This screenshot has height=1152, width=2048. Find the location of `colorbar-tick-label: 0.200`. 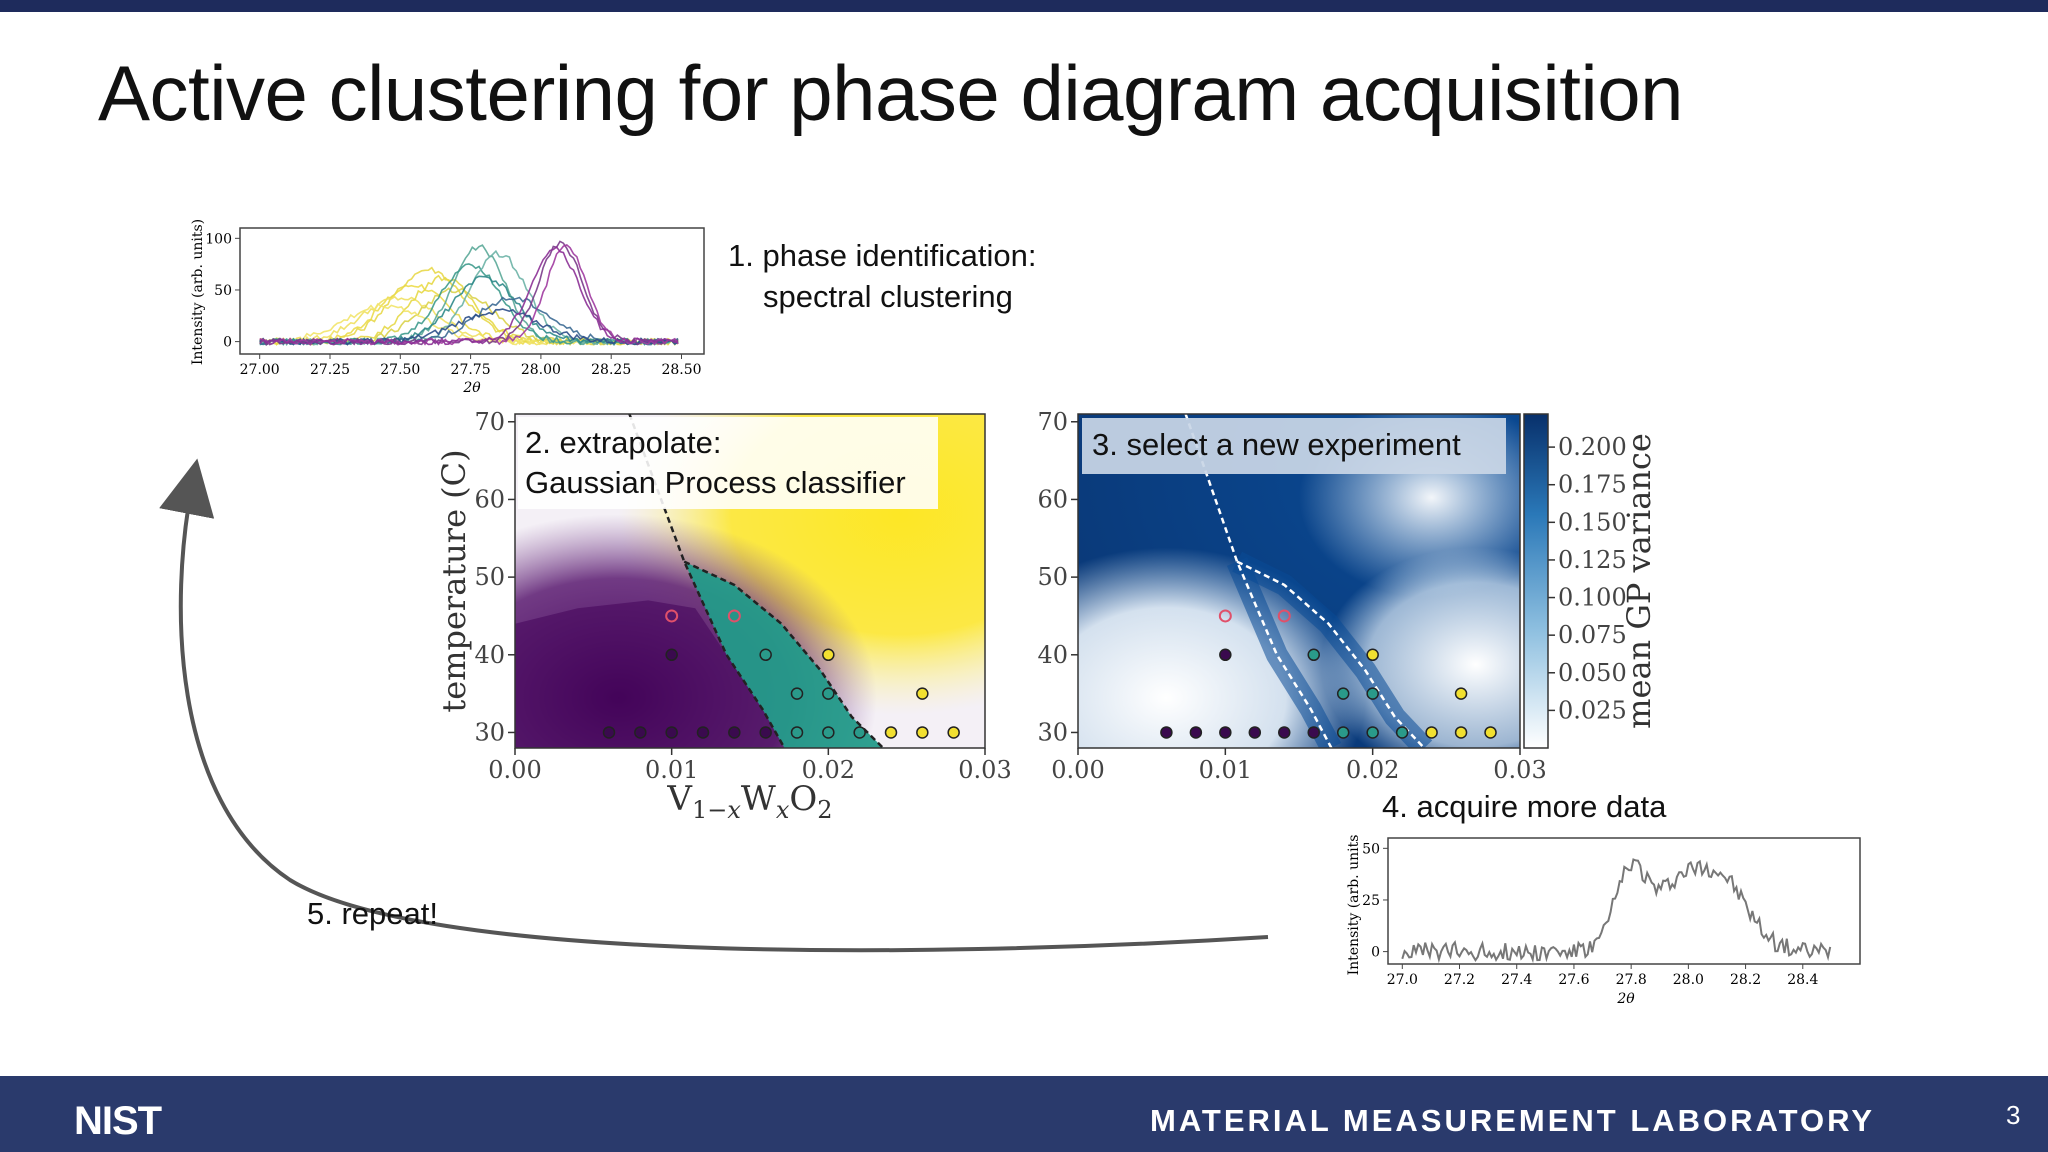

colorbar-tick-label: 0.200 is located at coordinates (1592, 447).